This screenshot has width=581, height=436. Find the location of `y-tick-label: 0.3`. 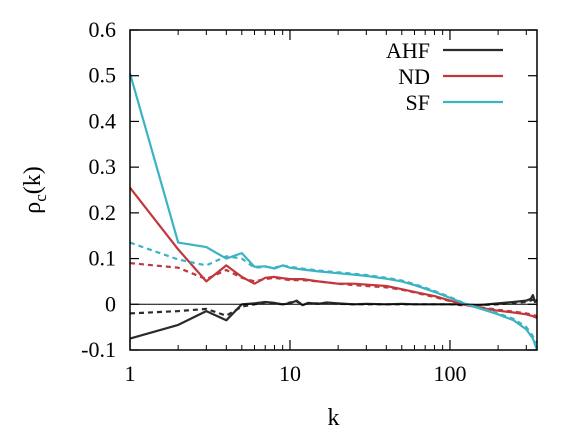

y-tick-label: 0.3 is located at coordinates (103, 166).